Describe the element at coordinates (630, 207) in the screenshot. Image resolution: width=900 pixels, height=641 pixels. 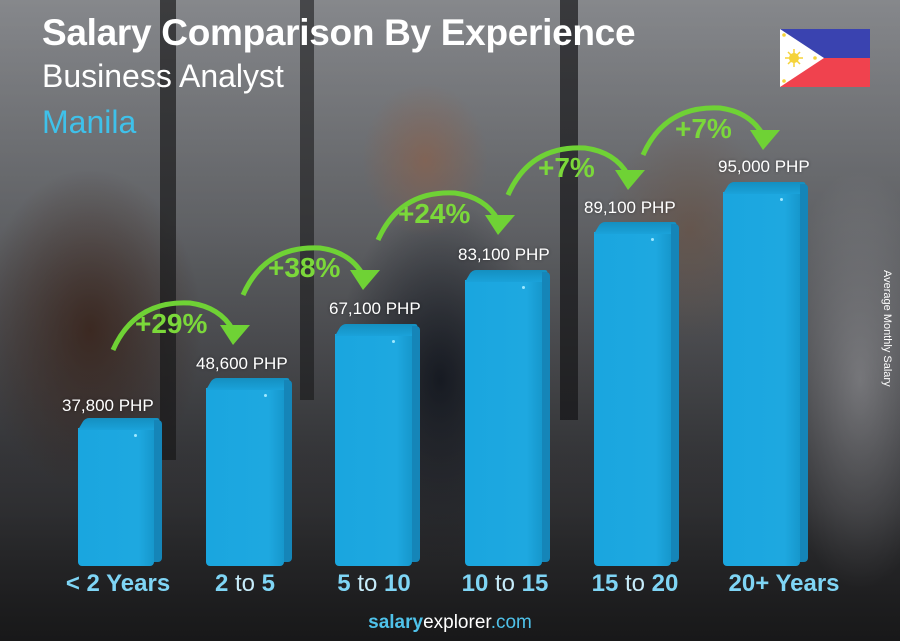
I see `value-label: 89,100 PHP` at that location.